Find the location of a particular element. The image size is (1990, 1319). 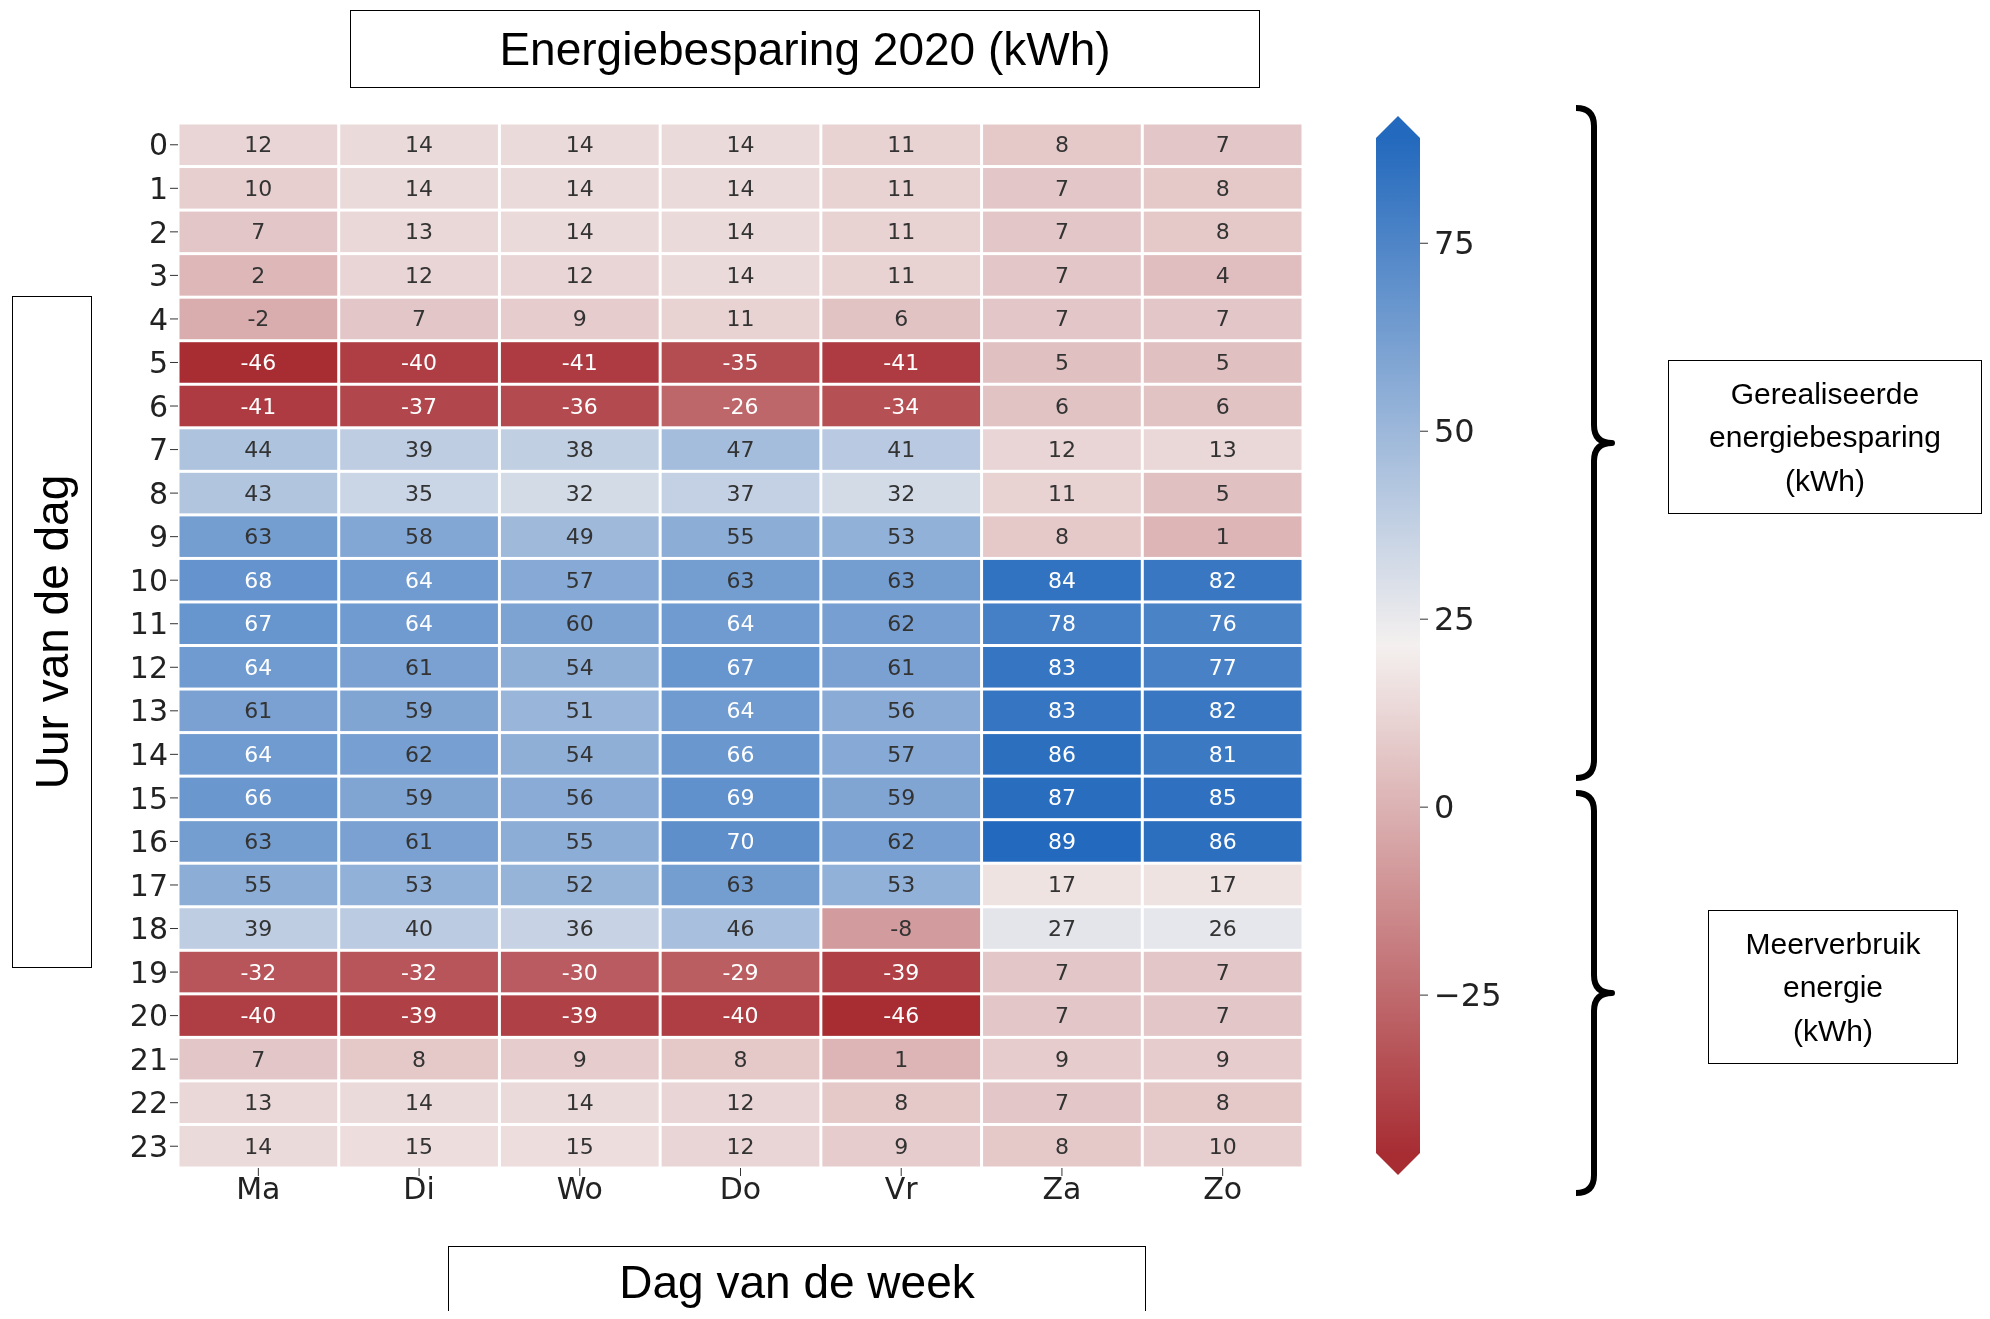

color-bar-label: 25 is located at coordinates (1454, 619).